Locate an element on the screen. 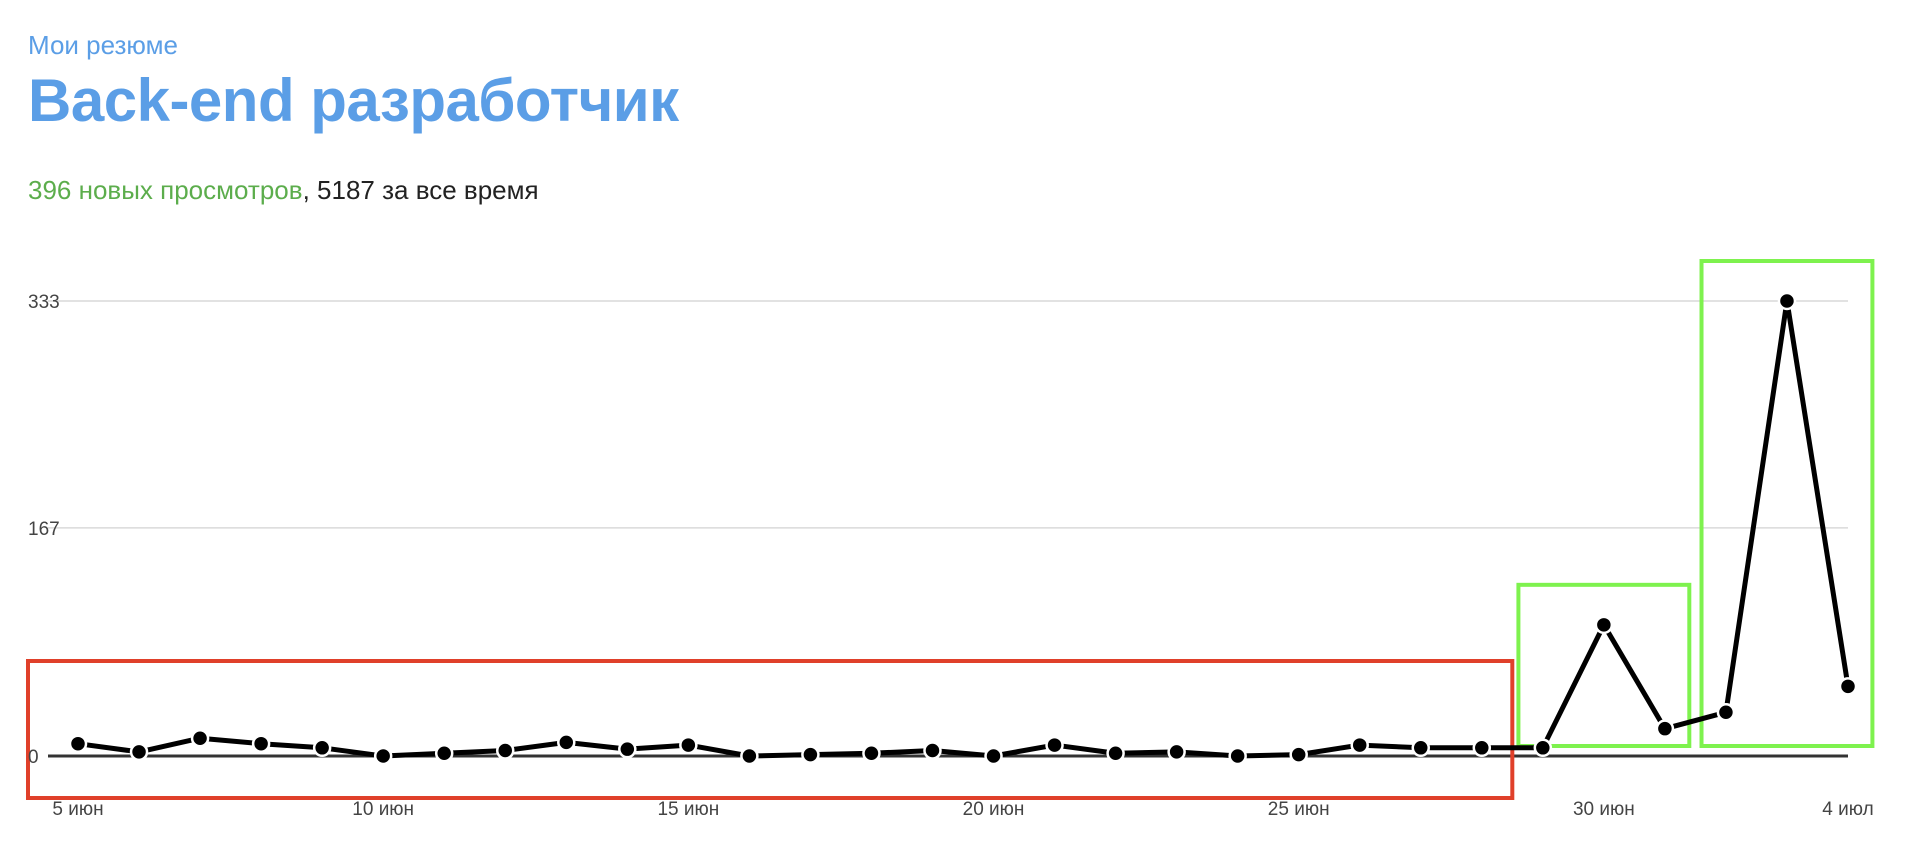 The image size is (1908, 848). x-tick-label: 10 июн is located at coordinates (383, 809).